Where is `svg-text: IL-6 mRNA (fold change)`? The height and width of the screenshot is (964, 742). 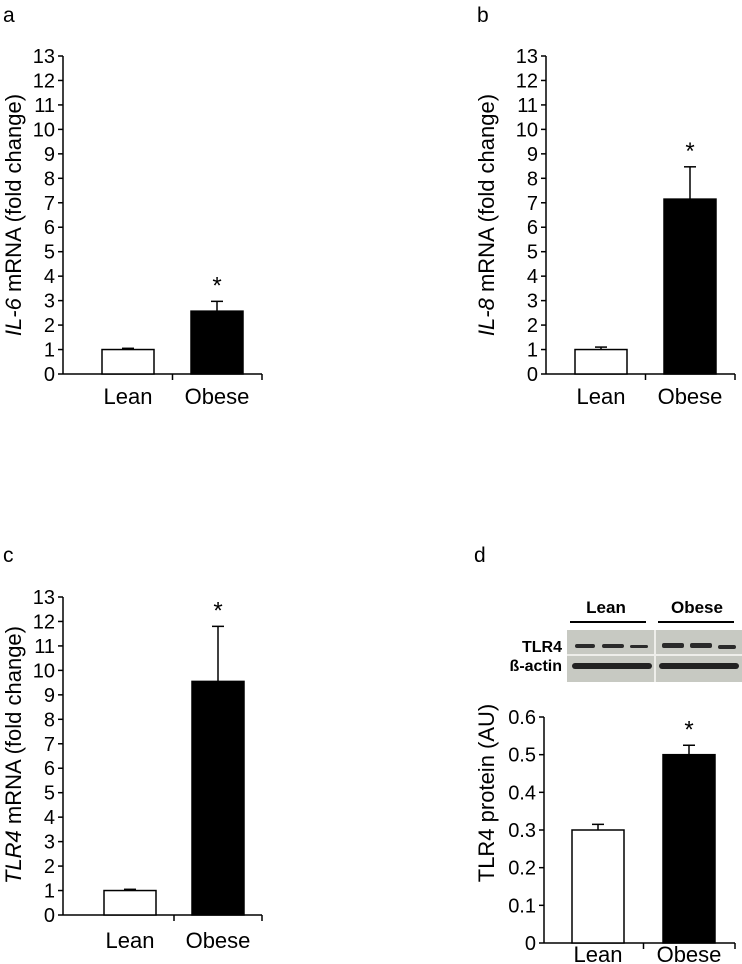
svg-text: IL-6 mRNA (fold change) is located at coordinates (13, 215).